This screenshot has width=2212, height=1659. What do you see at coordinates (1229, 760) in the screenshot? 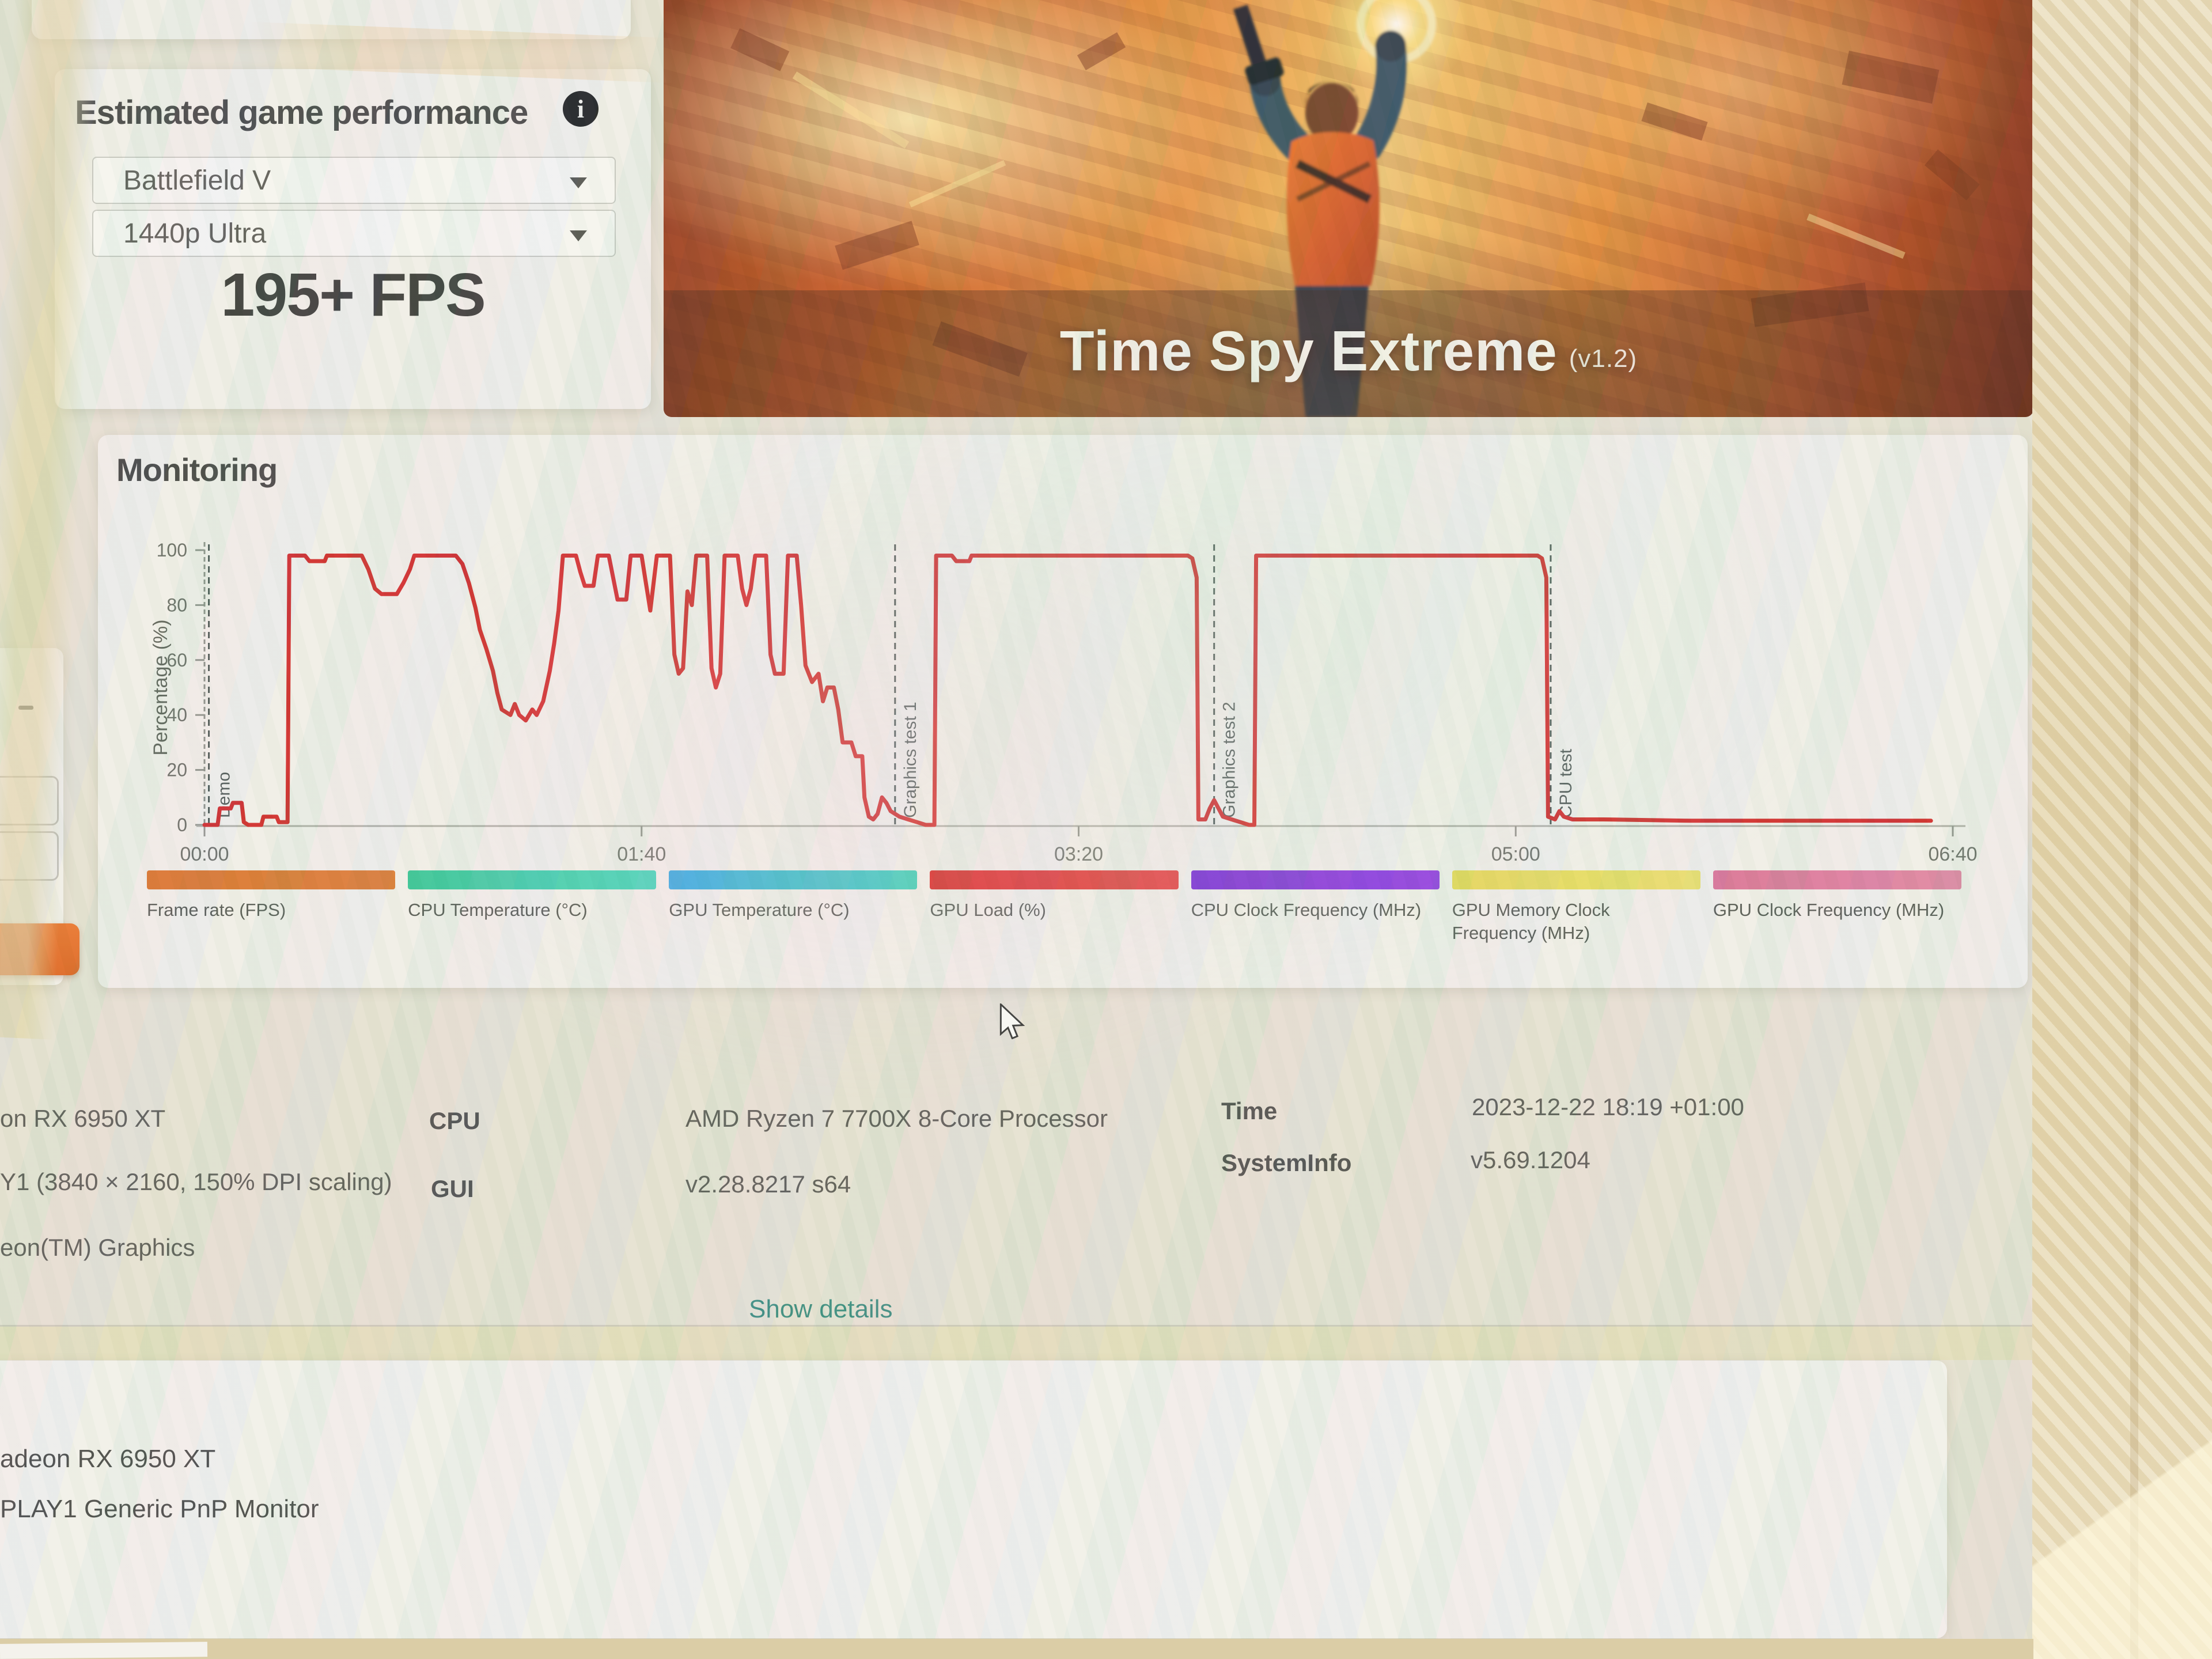
I see `svg-text: Graphics test 2` at bounding box center [1229, 760].